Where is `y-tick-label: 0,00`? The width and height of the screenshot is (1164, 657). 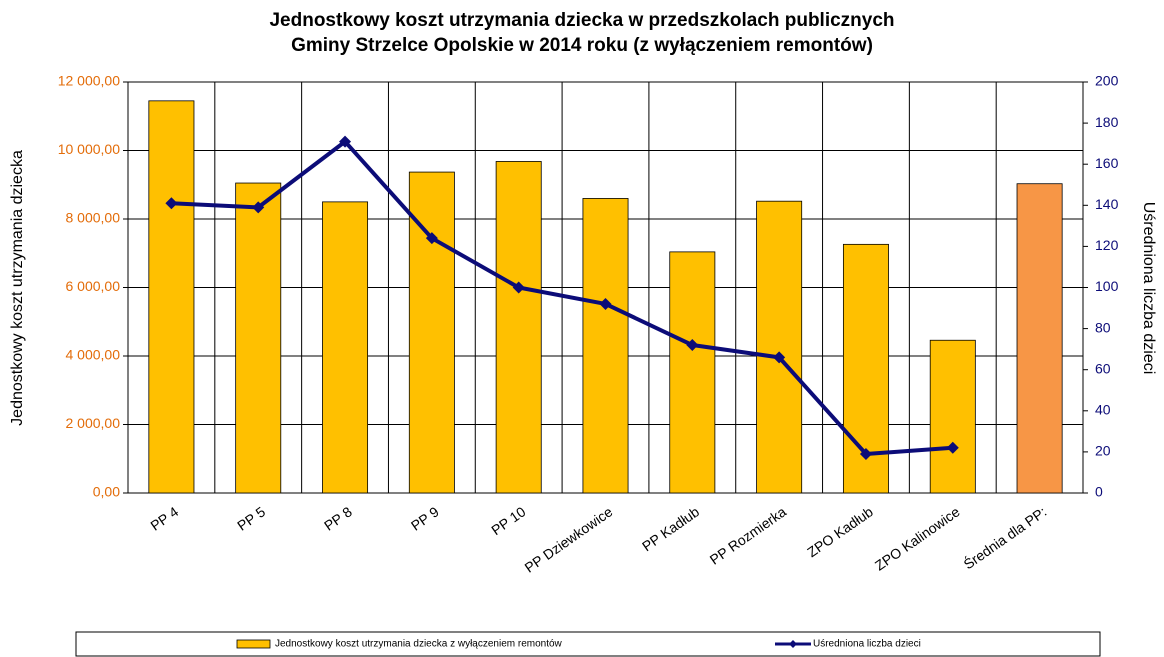 y-tick-label: 0,00 is located at coordinates (106, 492).